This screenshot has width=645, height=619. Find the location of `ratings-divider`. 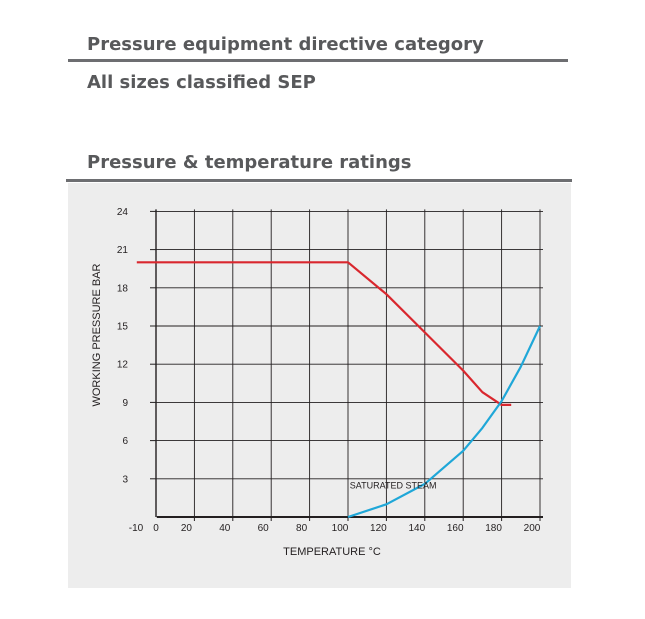

ratings-divider is located at coordinates (319, 180).